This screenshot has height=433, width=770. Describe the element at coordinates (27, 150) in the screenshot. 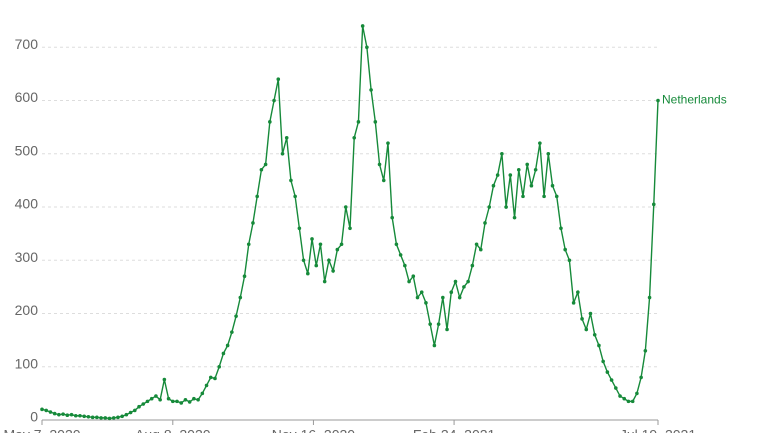

I see `y-tick-label: 500` at that location.